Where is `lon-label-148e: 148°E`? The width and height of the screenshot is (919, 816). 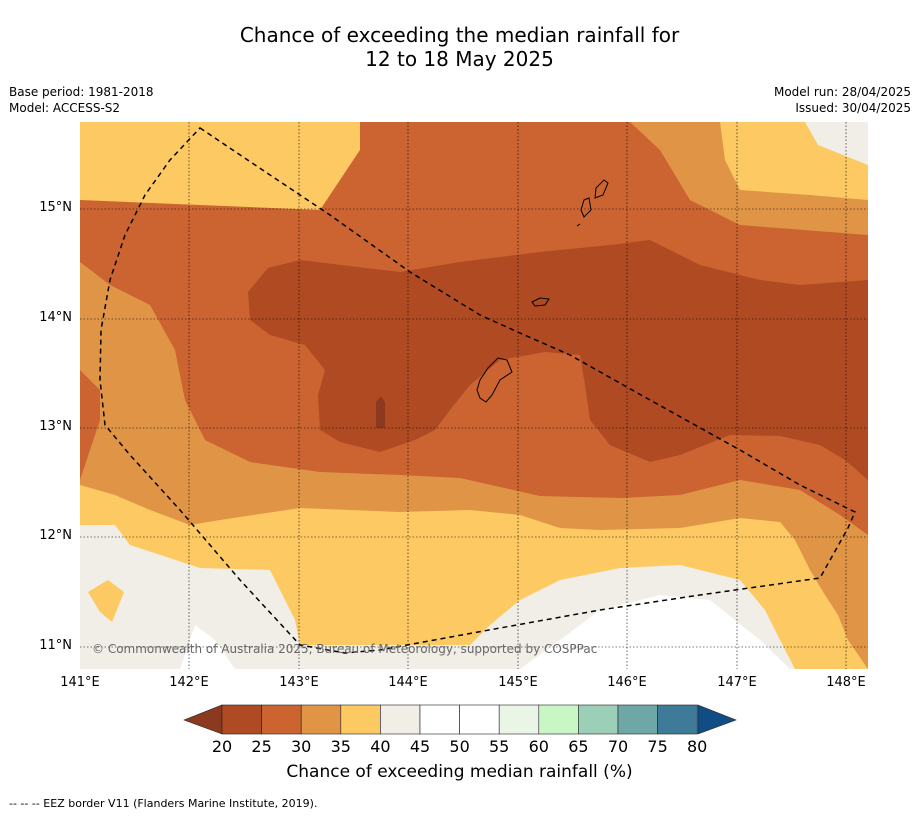
lon-label-148e: 148°E is located at coordinates (846, 682).